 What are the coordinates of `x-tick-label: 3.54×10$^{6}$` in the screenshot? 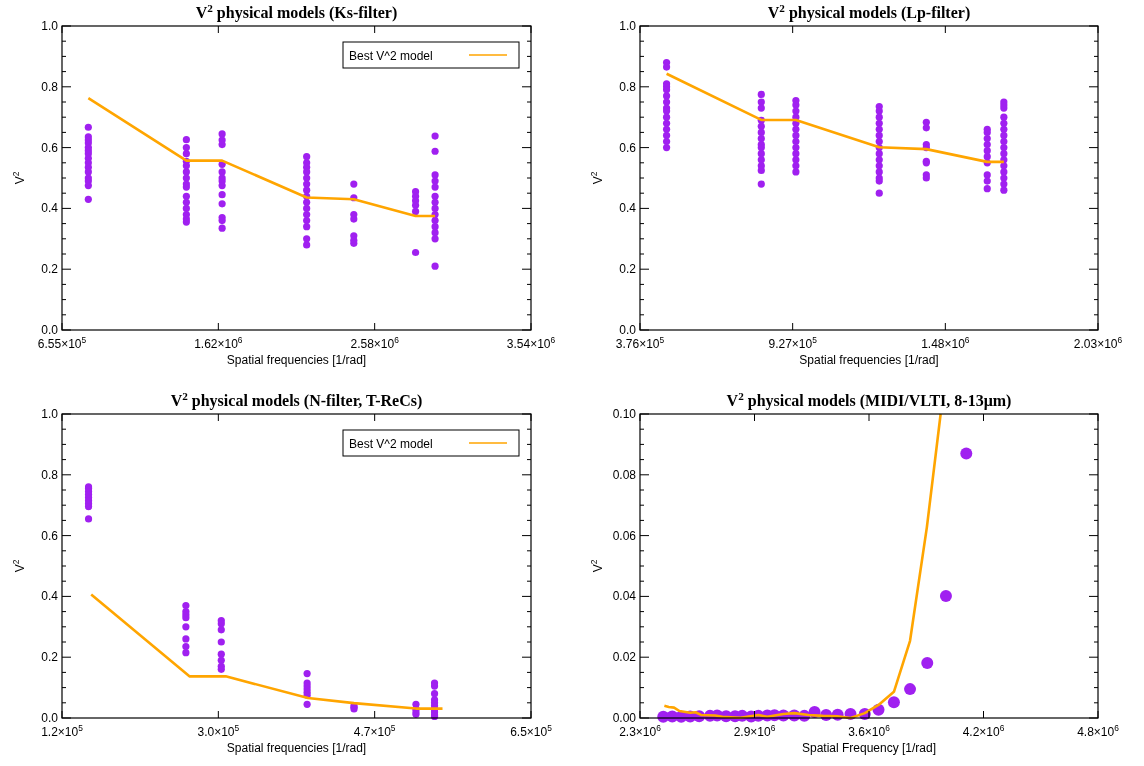 It's located at (531, 343).